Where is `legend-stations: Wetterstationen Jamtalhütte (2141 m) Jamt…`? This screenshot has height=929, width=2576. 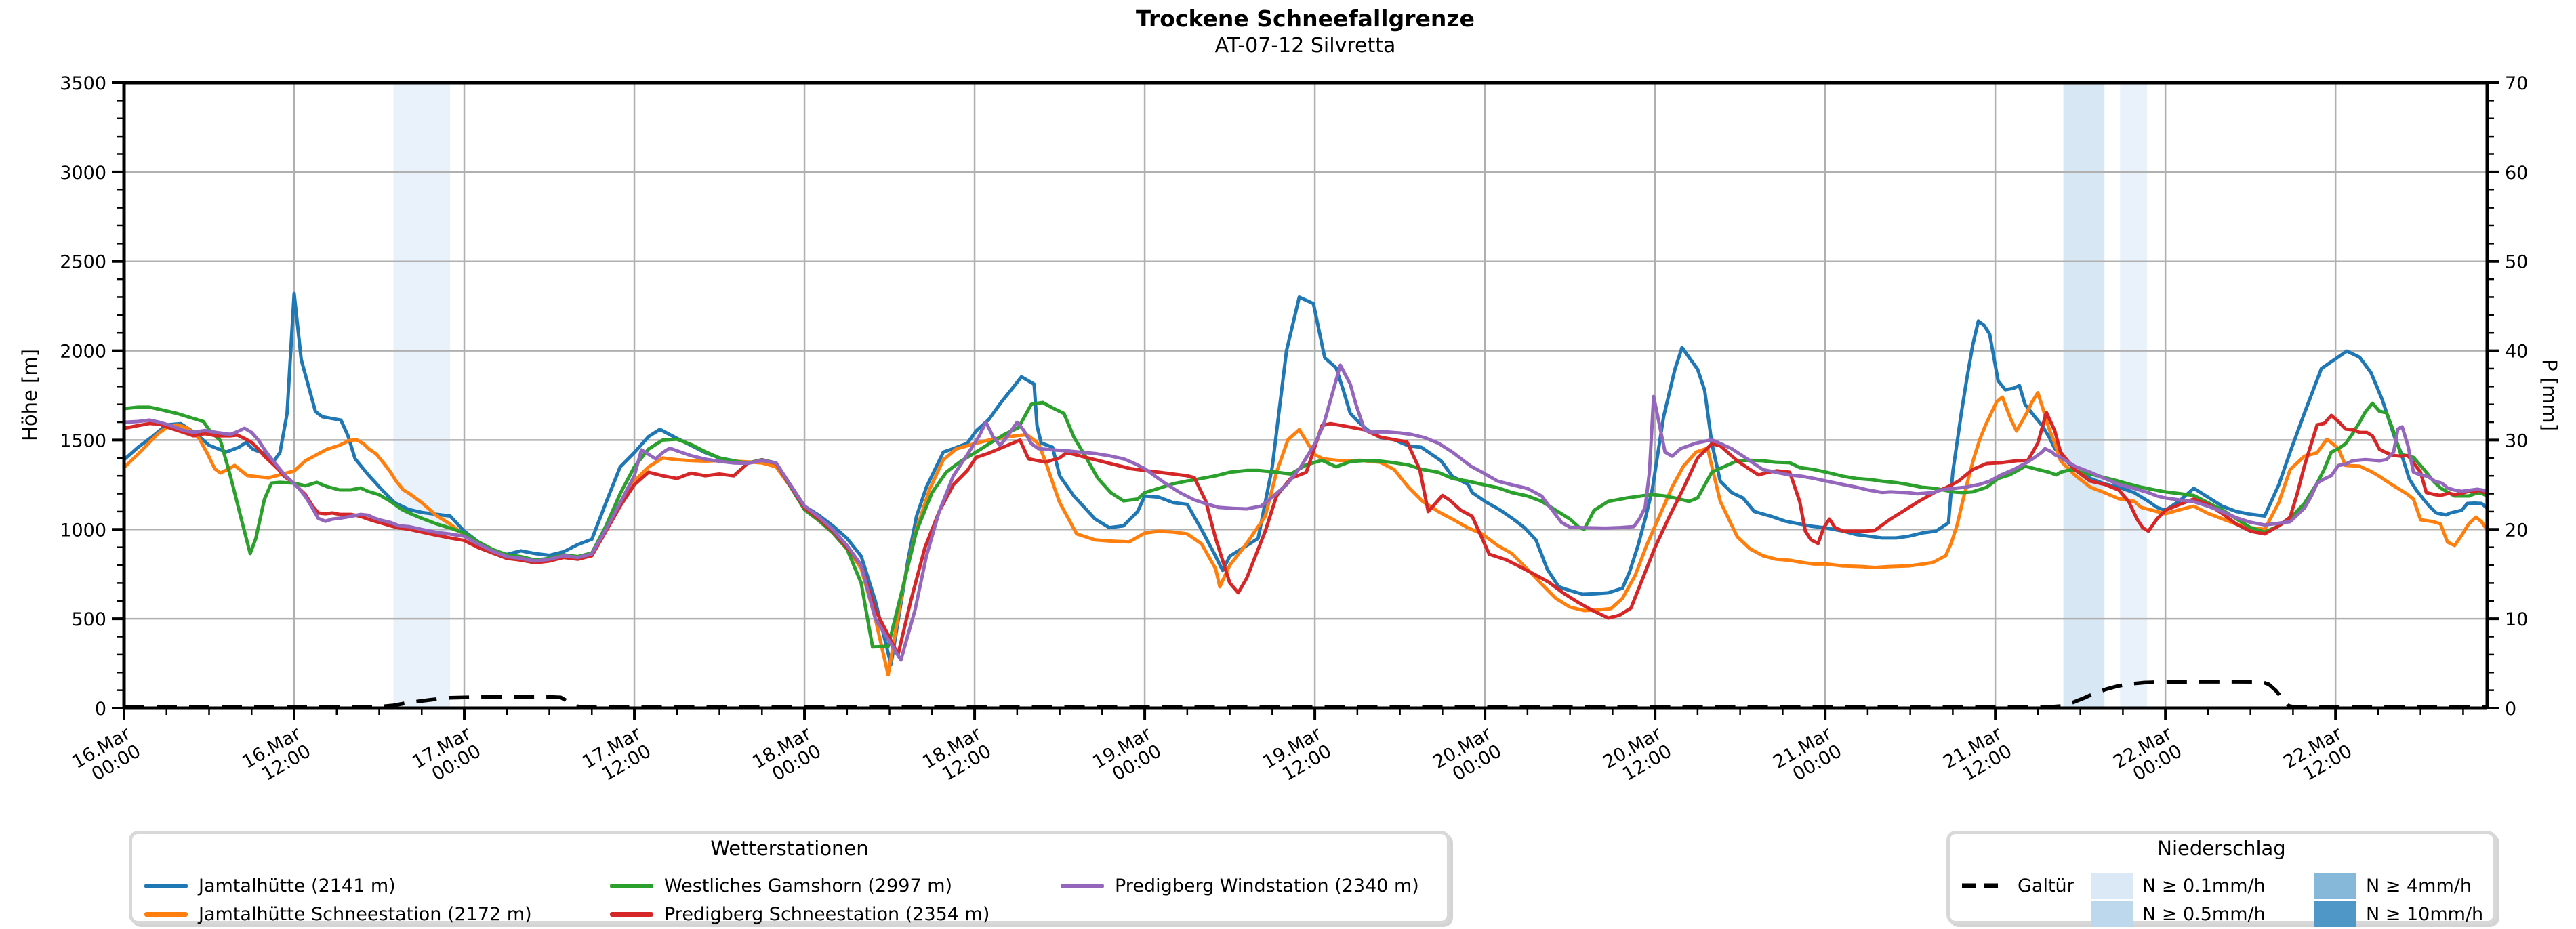 legend-stations: Wetterstationen Jamtalhütte (2141 m) Jamt… is located at coordinates (789, 878).